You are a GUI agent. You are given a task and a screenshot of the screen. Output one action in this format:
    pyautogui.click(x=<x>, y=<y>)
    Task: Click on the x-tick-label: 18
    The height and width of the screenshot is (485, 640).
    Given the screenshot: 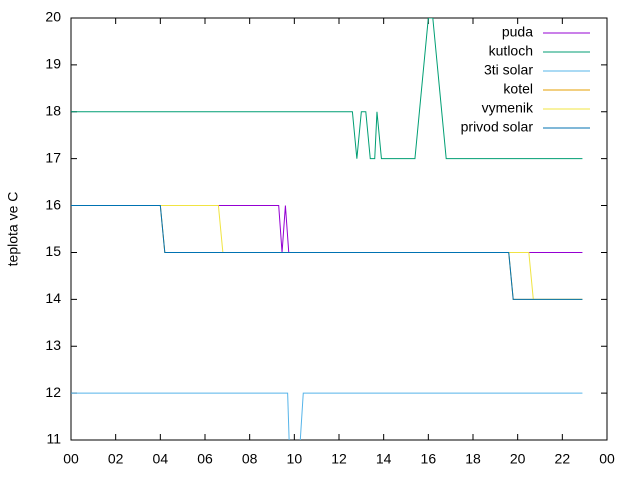 What is the action you would take?
    pyautogui.click(x=473, y=459)
    